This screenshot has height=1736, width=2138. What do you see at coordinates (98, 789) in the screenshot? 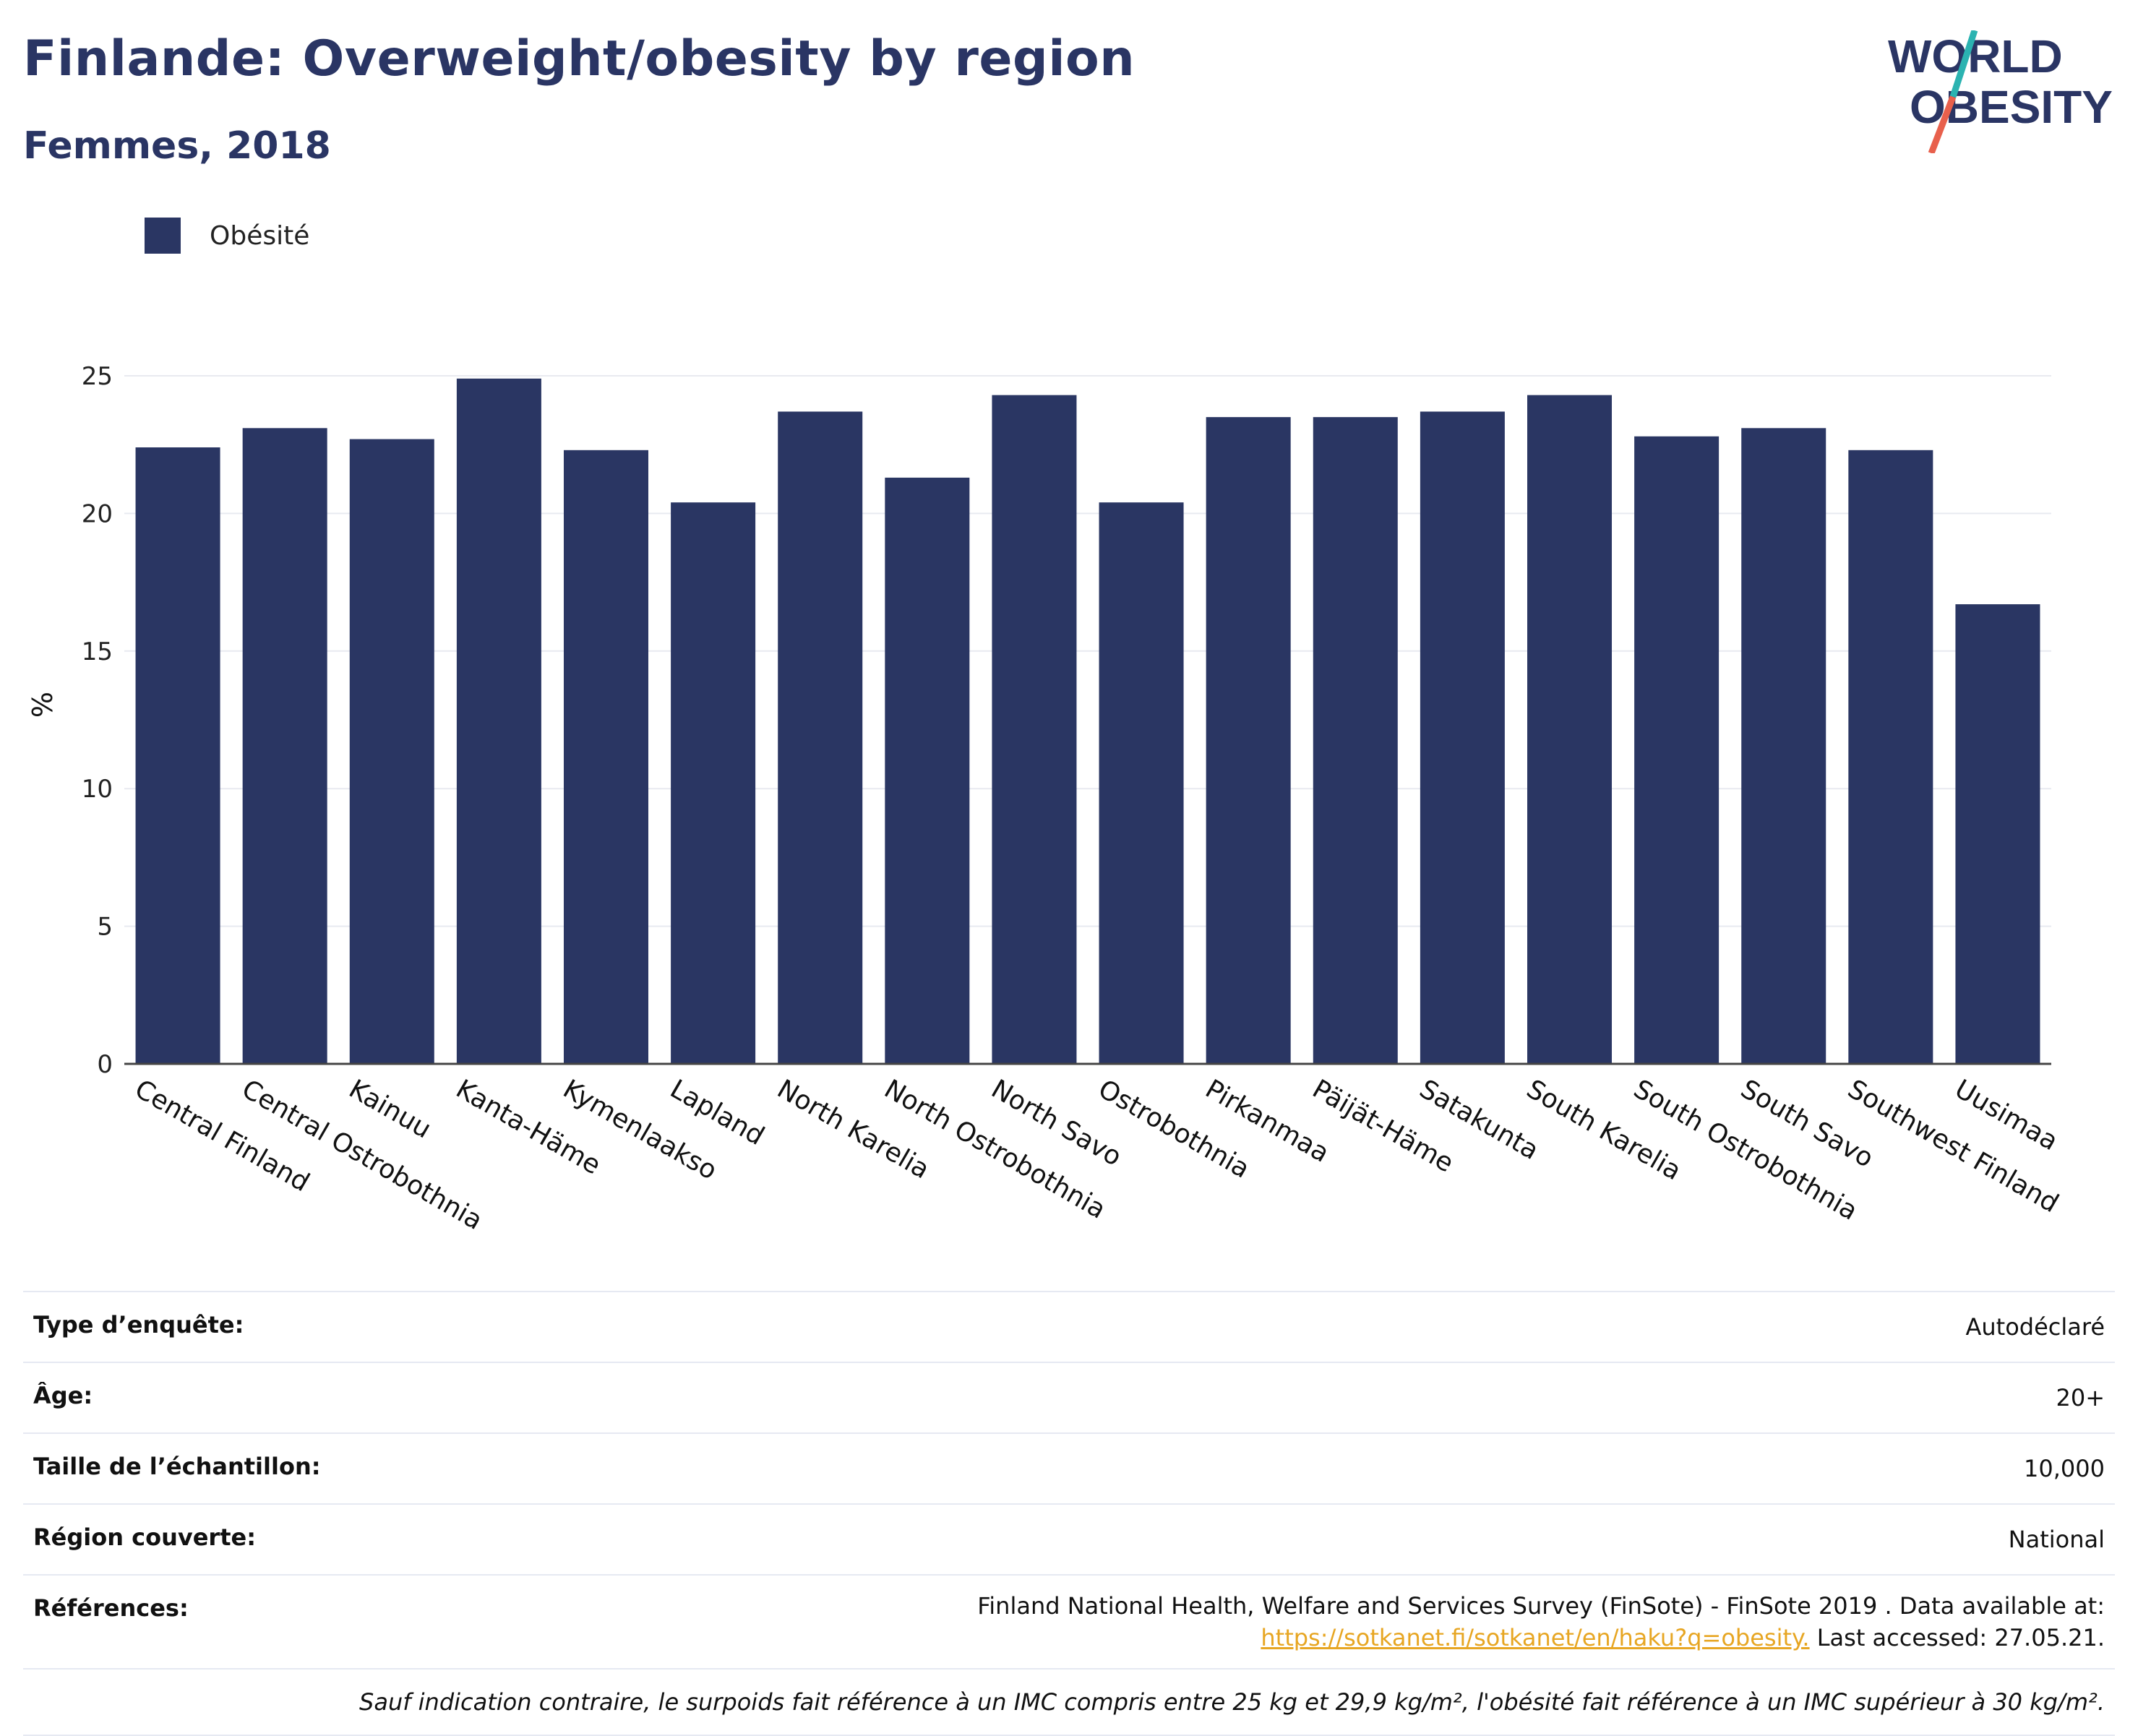
I see `y-tick-label: 10` at bounding box center [98, 789].